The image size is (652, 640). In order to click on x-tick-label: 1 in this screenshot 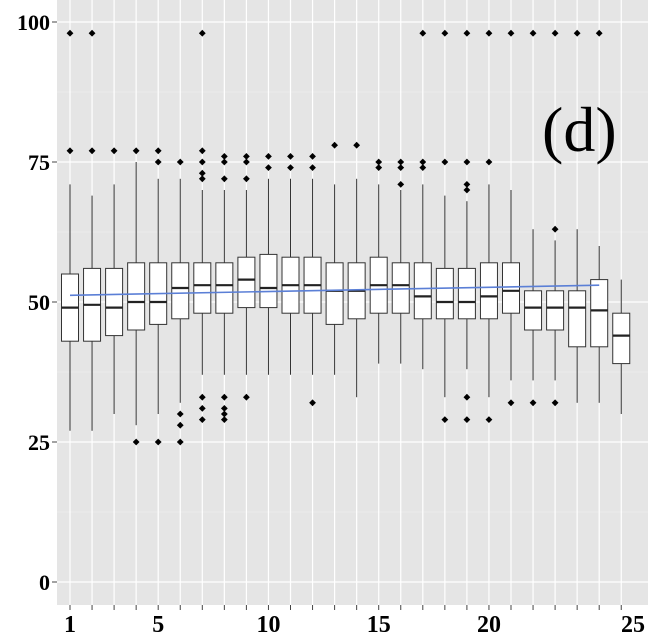, I will do `click(70, 625)`.